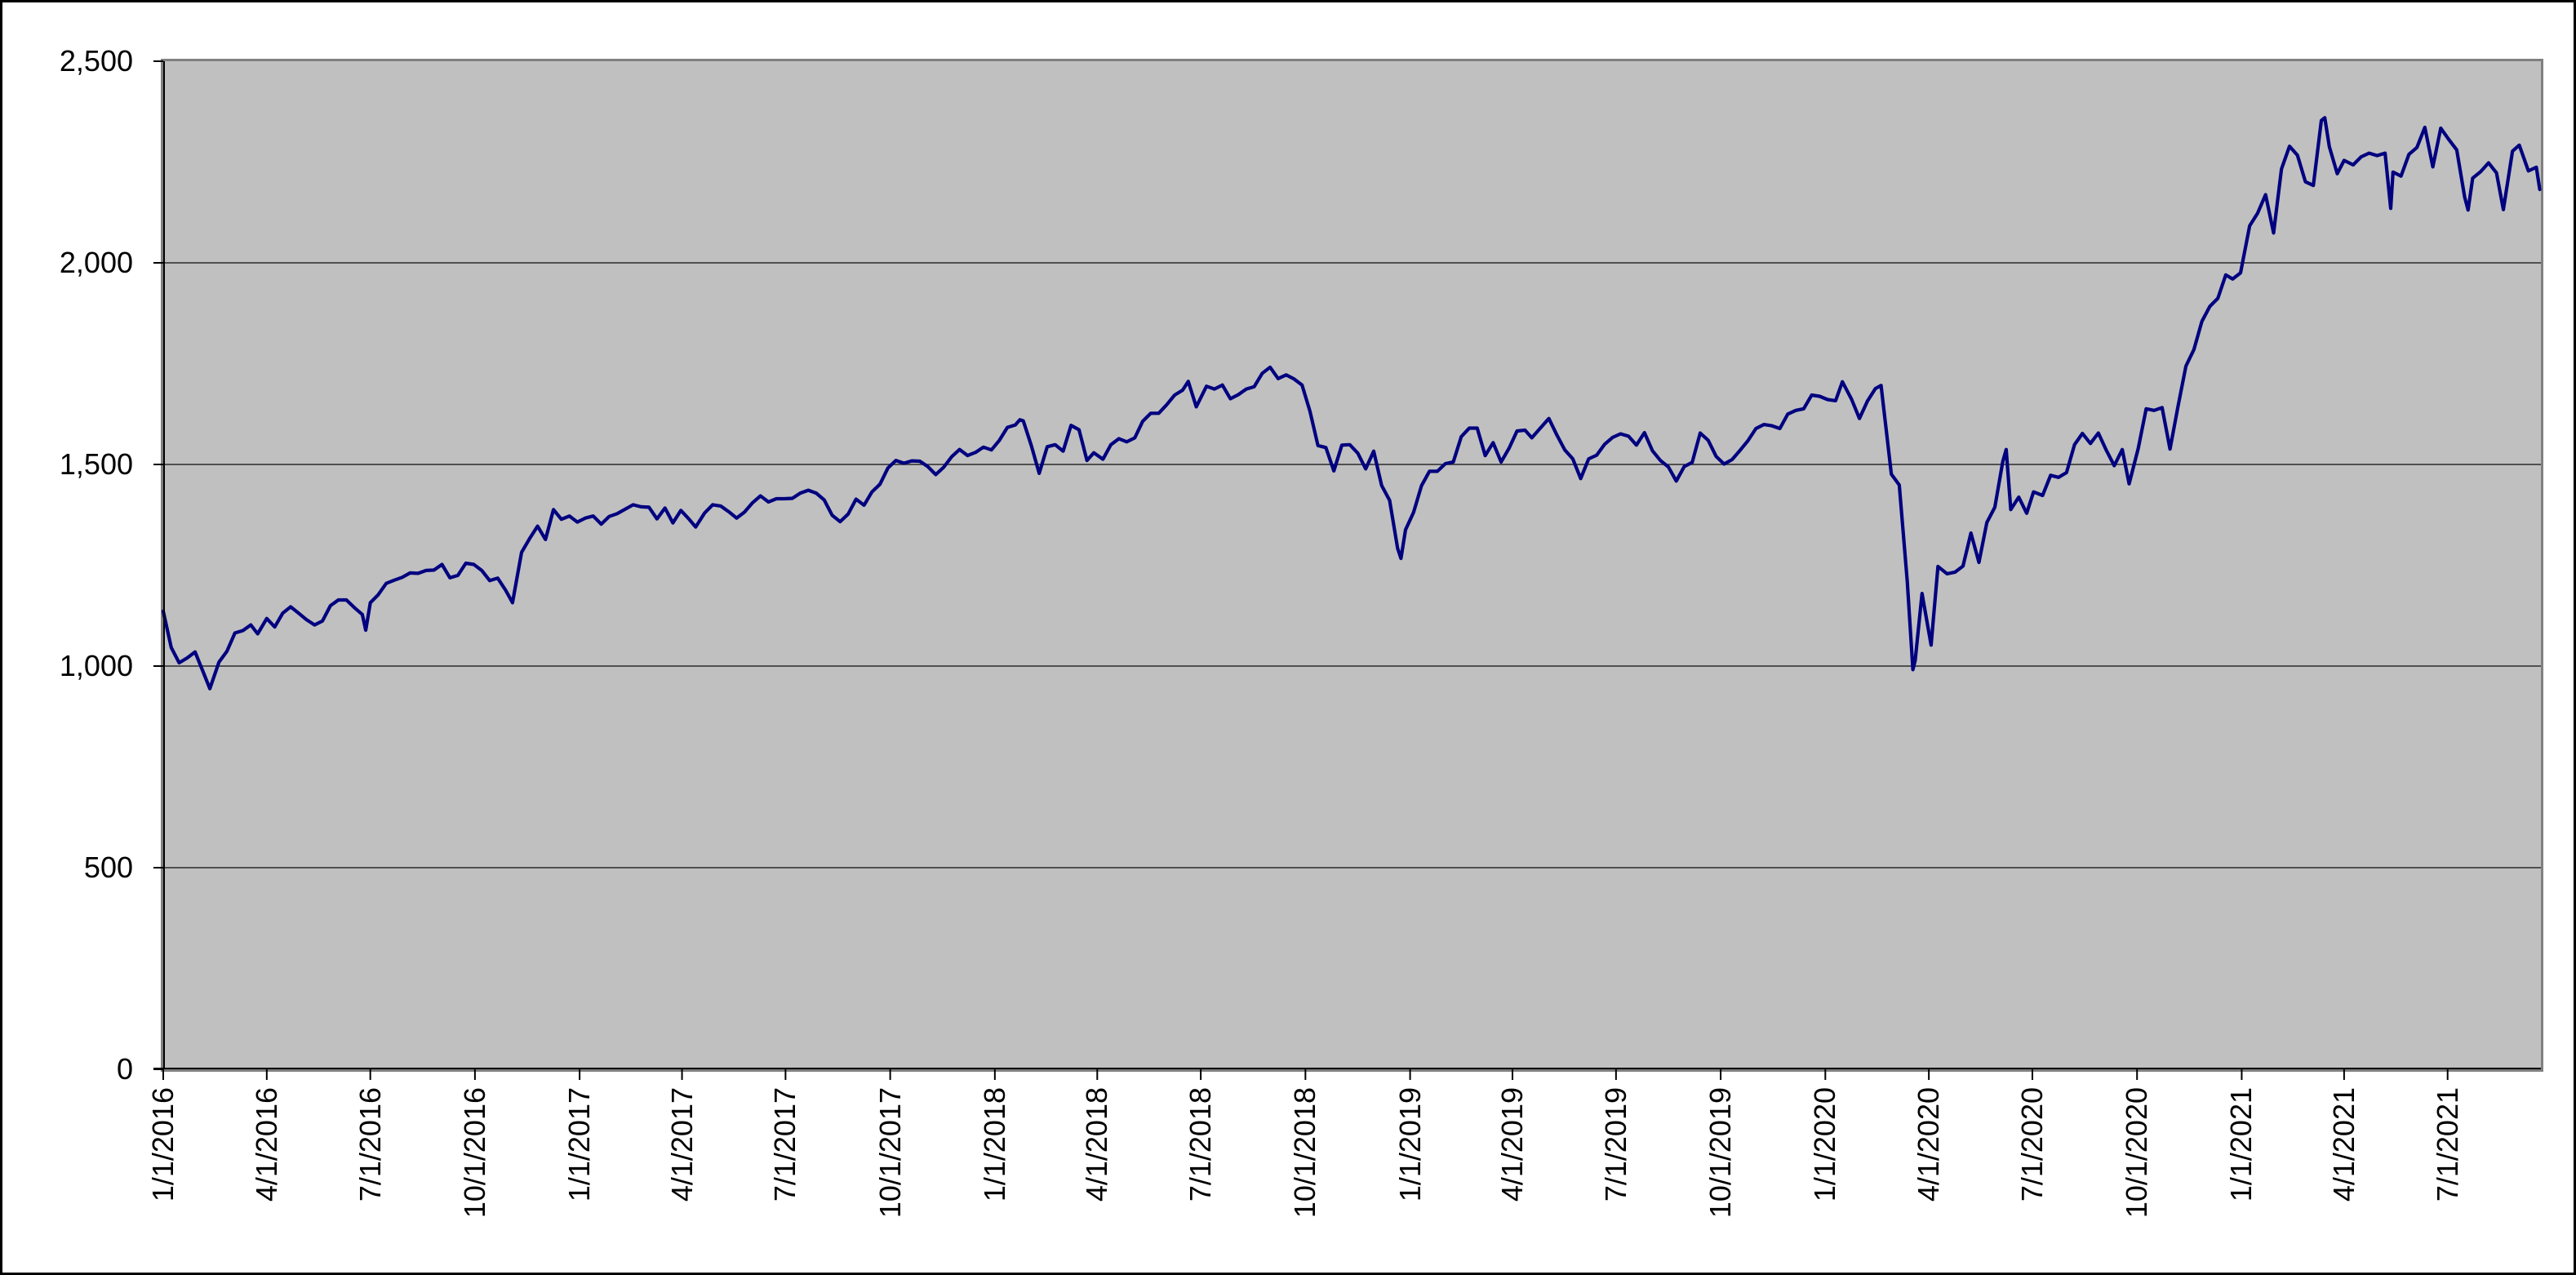 The height and width of the screenshot is (1275, 2576). I want to click on x-axis-label: 10/1/2019, so click(1720, 1153).